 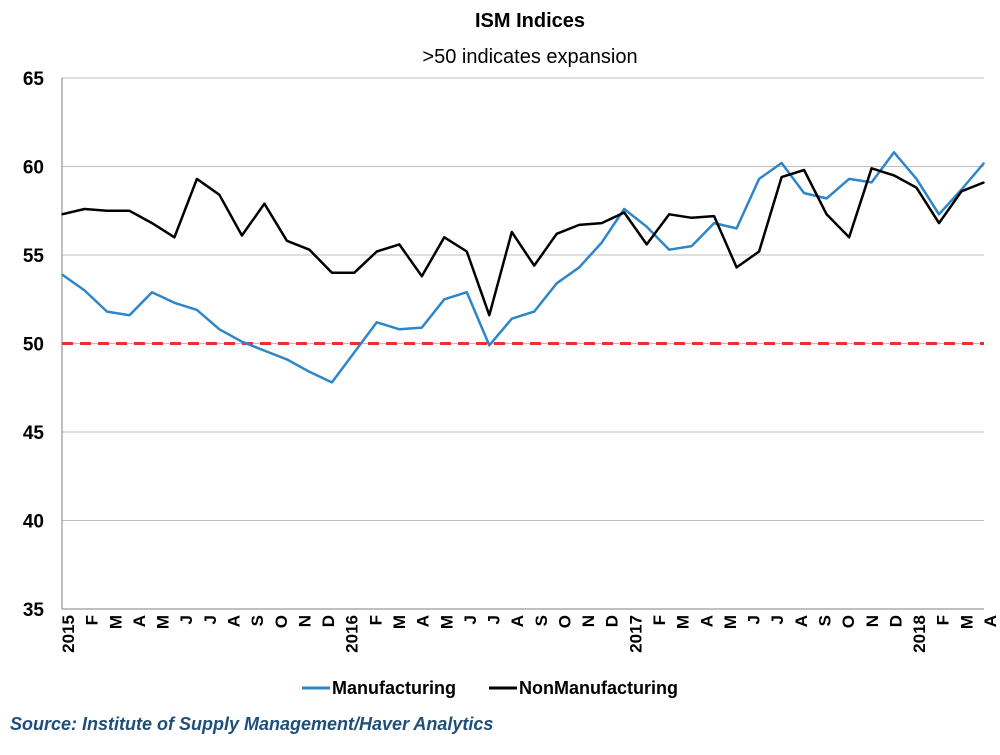 What do you see at coordinates (34, 610) in the screenshot?
I see `y-tick-label: 35` at bounding box center [34, 610].